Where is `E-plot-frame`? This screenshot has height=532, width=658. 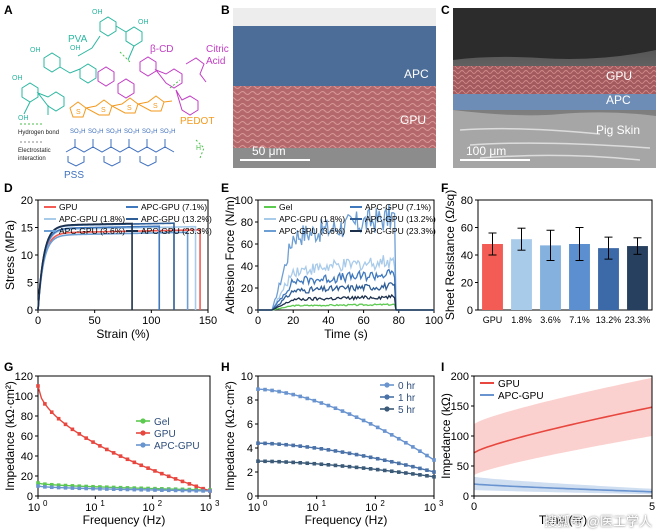
E-plot-frame is located at coordinates (346, 255).